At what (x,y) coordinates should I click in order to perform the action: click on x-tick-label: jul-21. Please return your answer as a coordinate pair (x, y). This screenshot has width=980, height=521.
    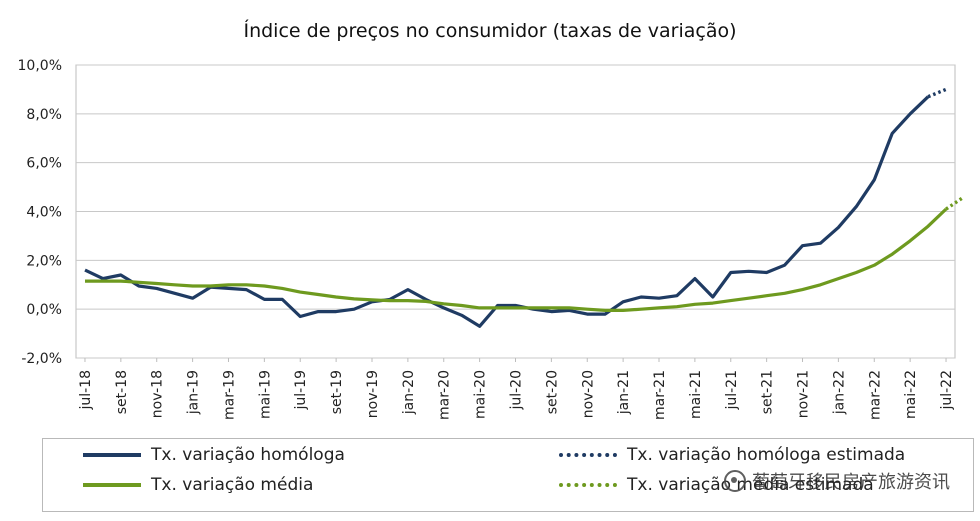
    Looking at the image, I should click on (732, 390).